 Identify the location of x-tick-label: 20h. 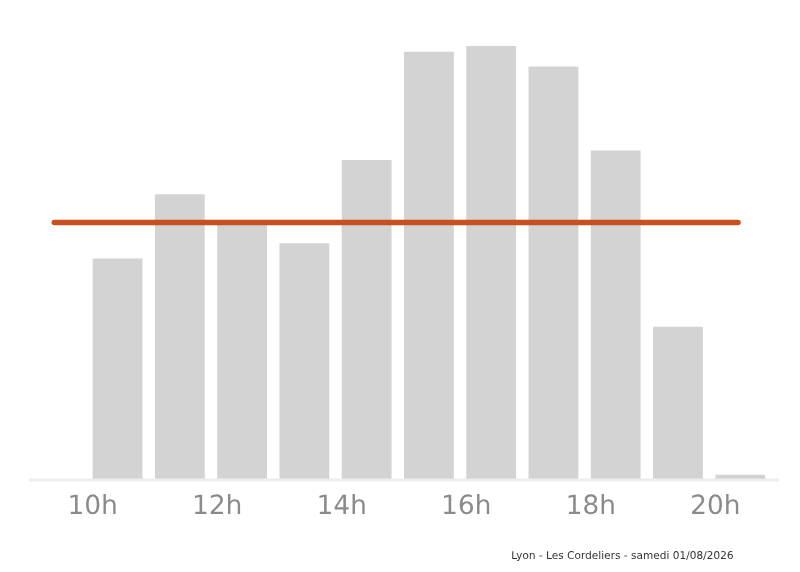
(715, 504).